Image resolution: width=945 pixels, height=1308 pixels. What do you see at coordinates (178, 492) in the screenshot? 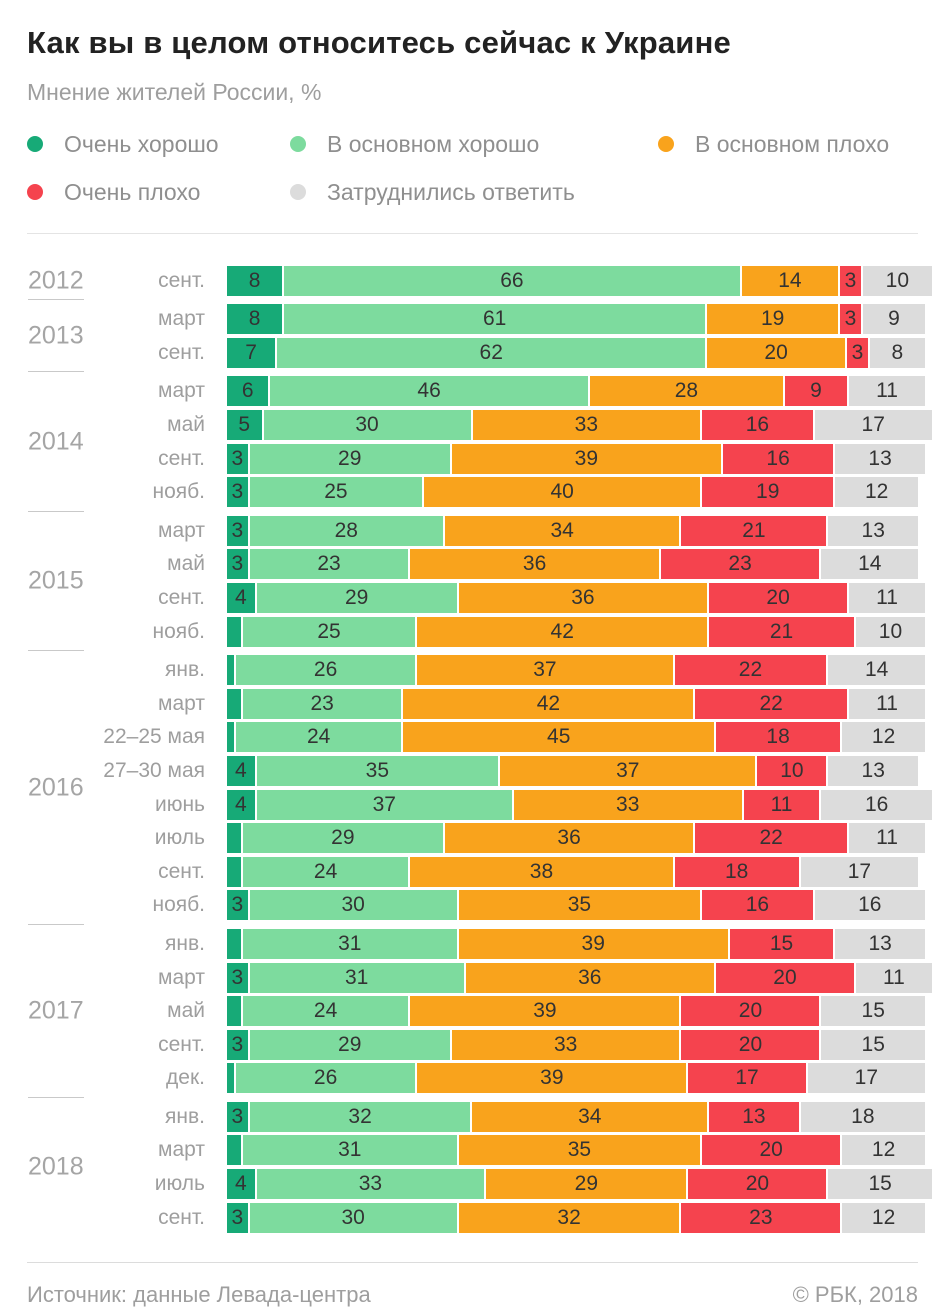
I see `month-label: нояб.` at bounding box center [178, 492].